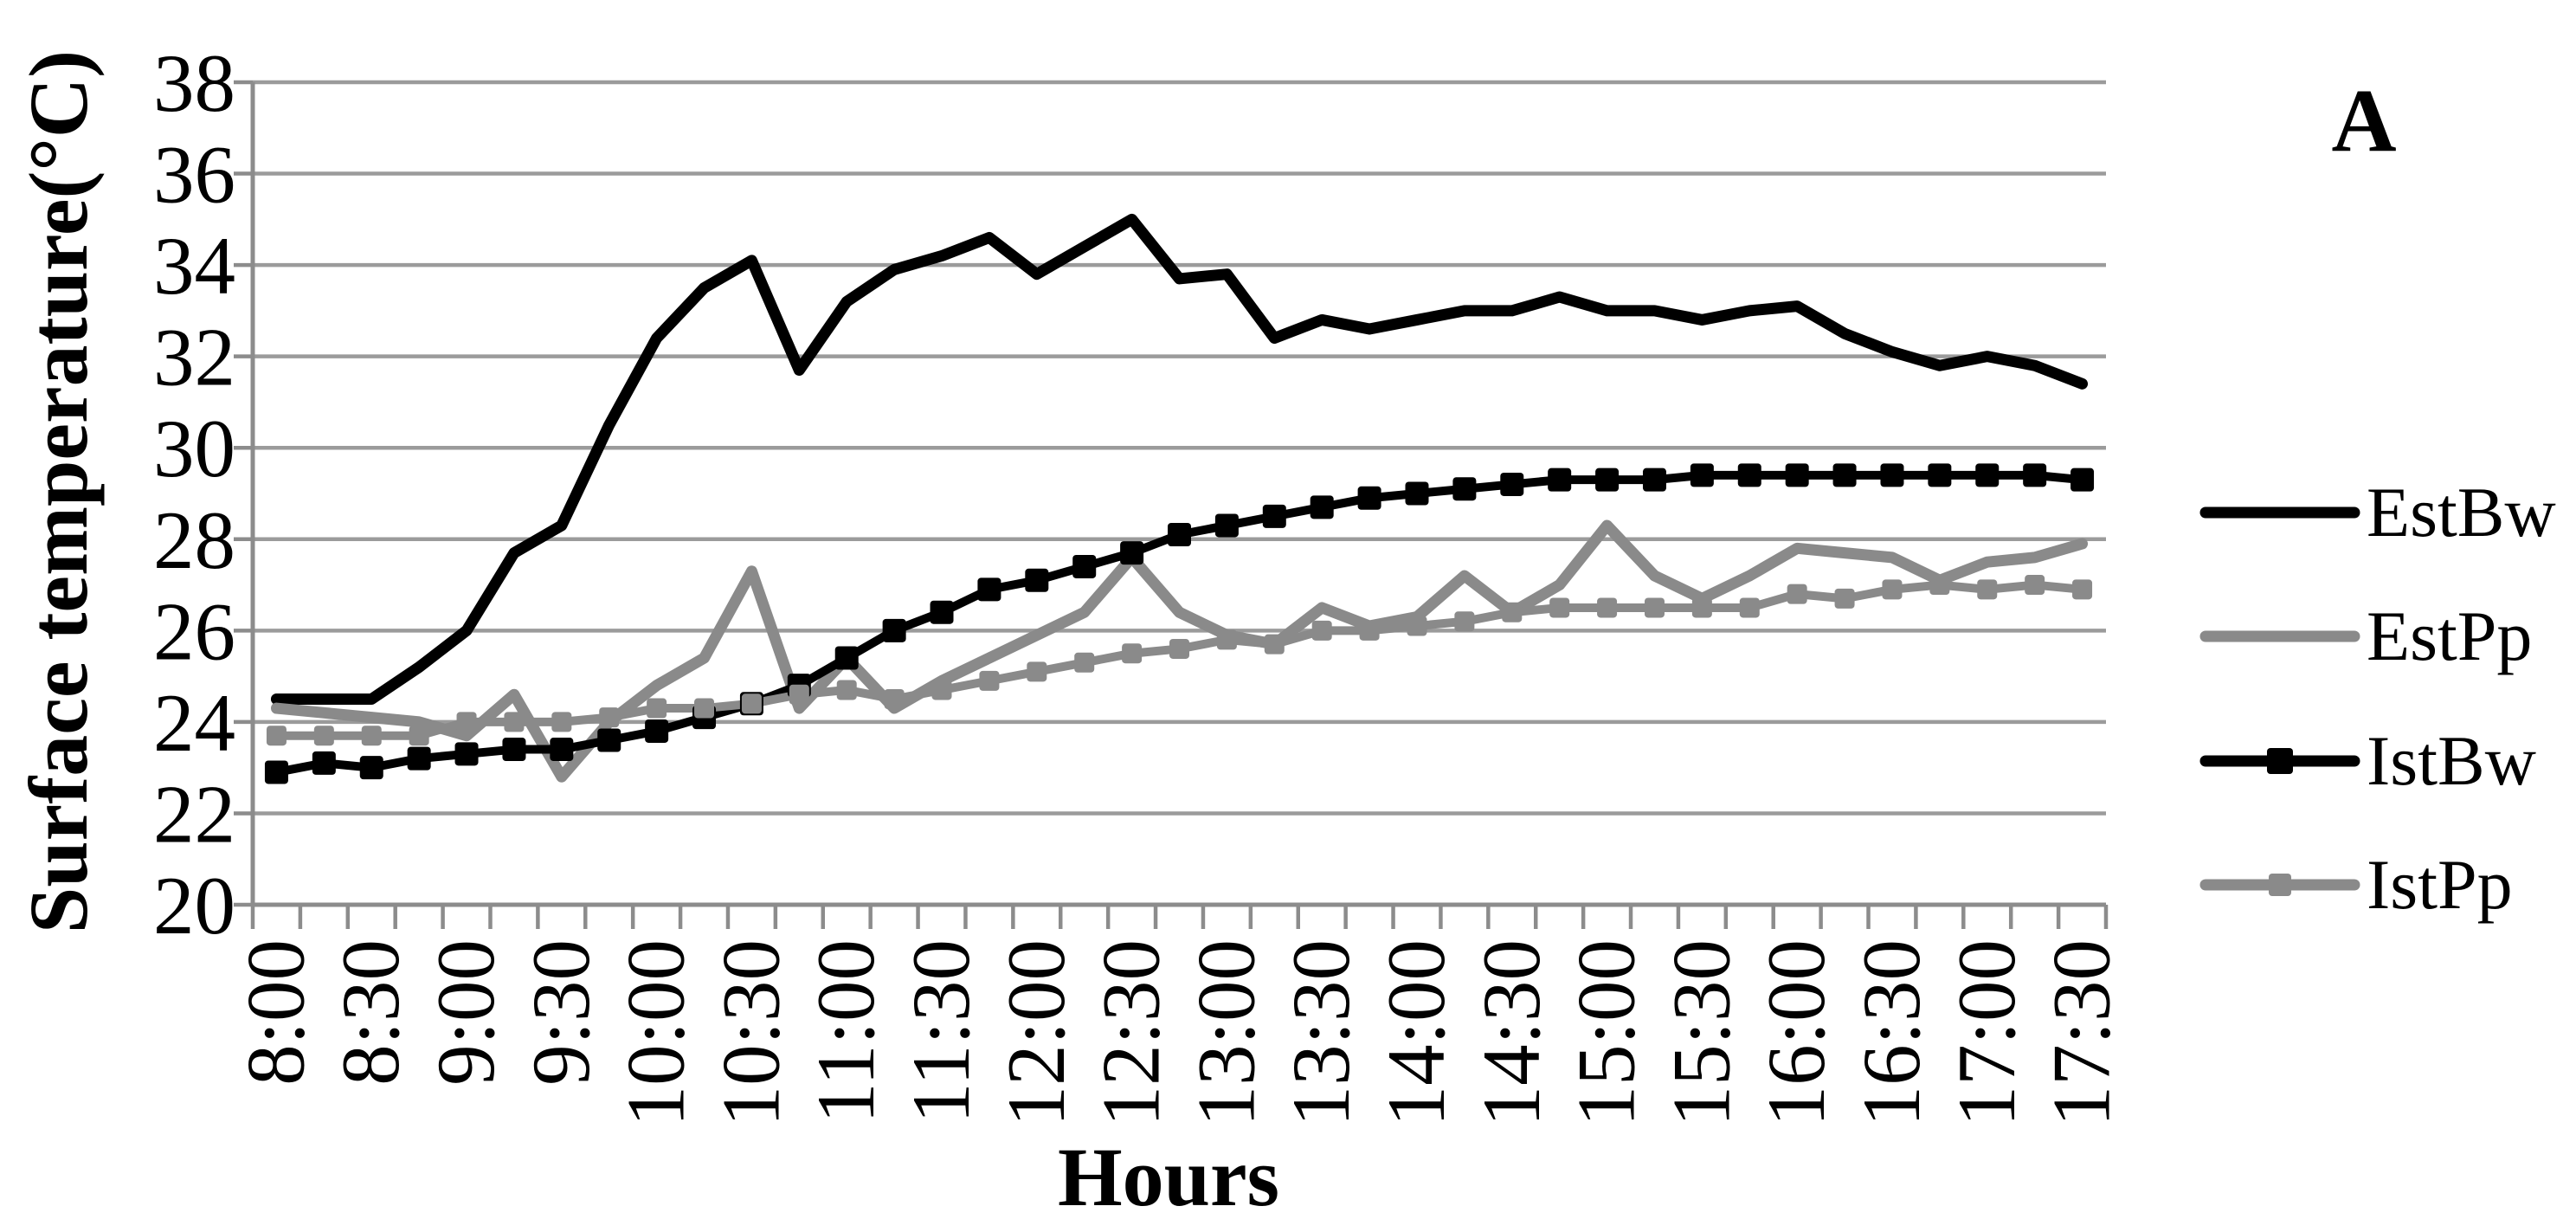 The height and width of the screenshot is (1232, 2576). I want to click on x-tick-label-14:30: 14:30, so click(1511, 1032).